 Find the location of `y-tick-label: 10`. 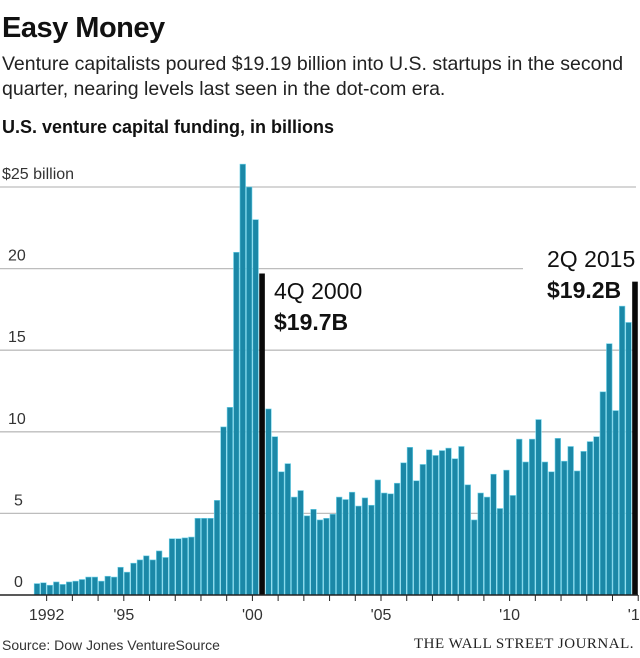

y-tick-label: 10 is located at coordinates (17, 419).